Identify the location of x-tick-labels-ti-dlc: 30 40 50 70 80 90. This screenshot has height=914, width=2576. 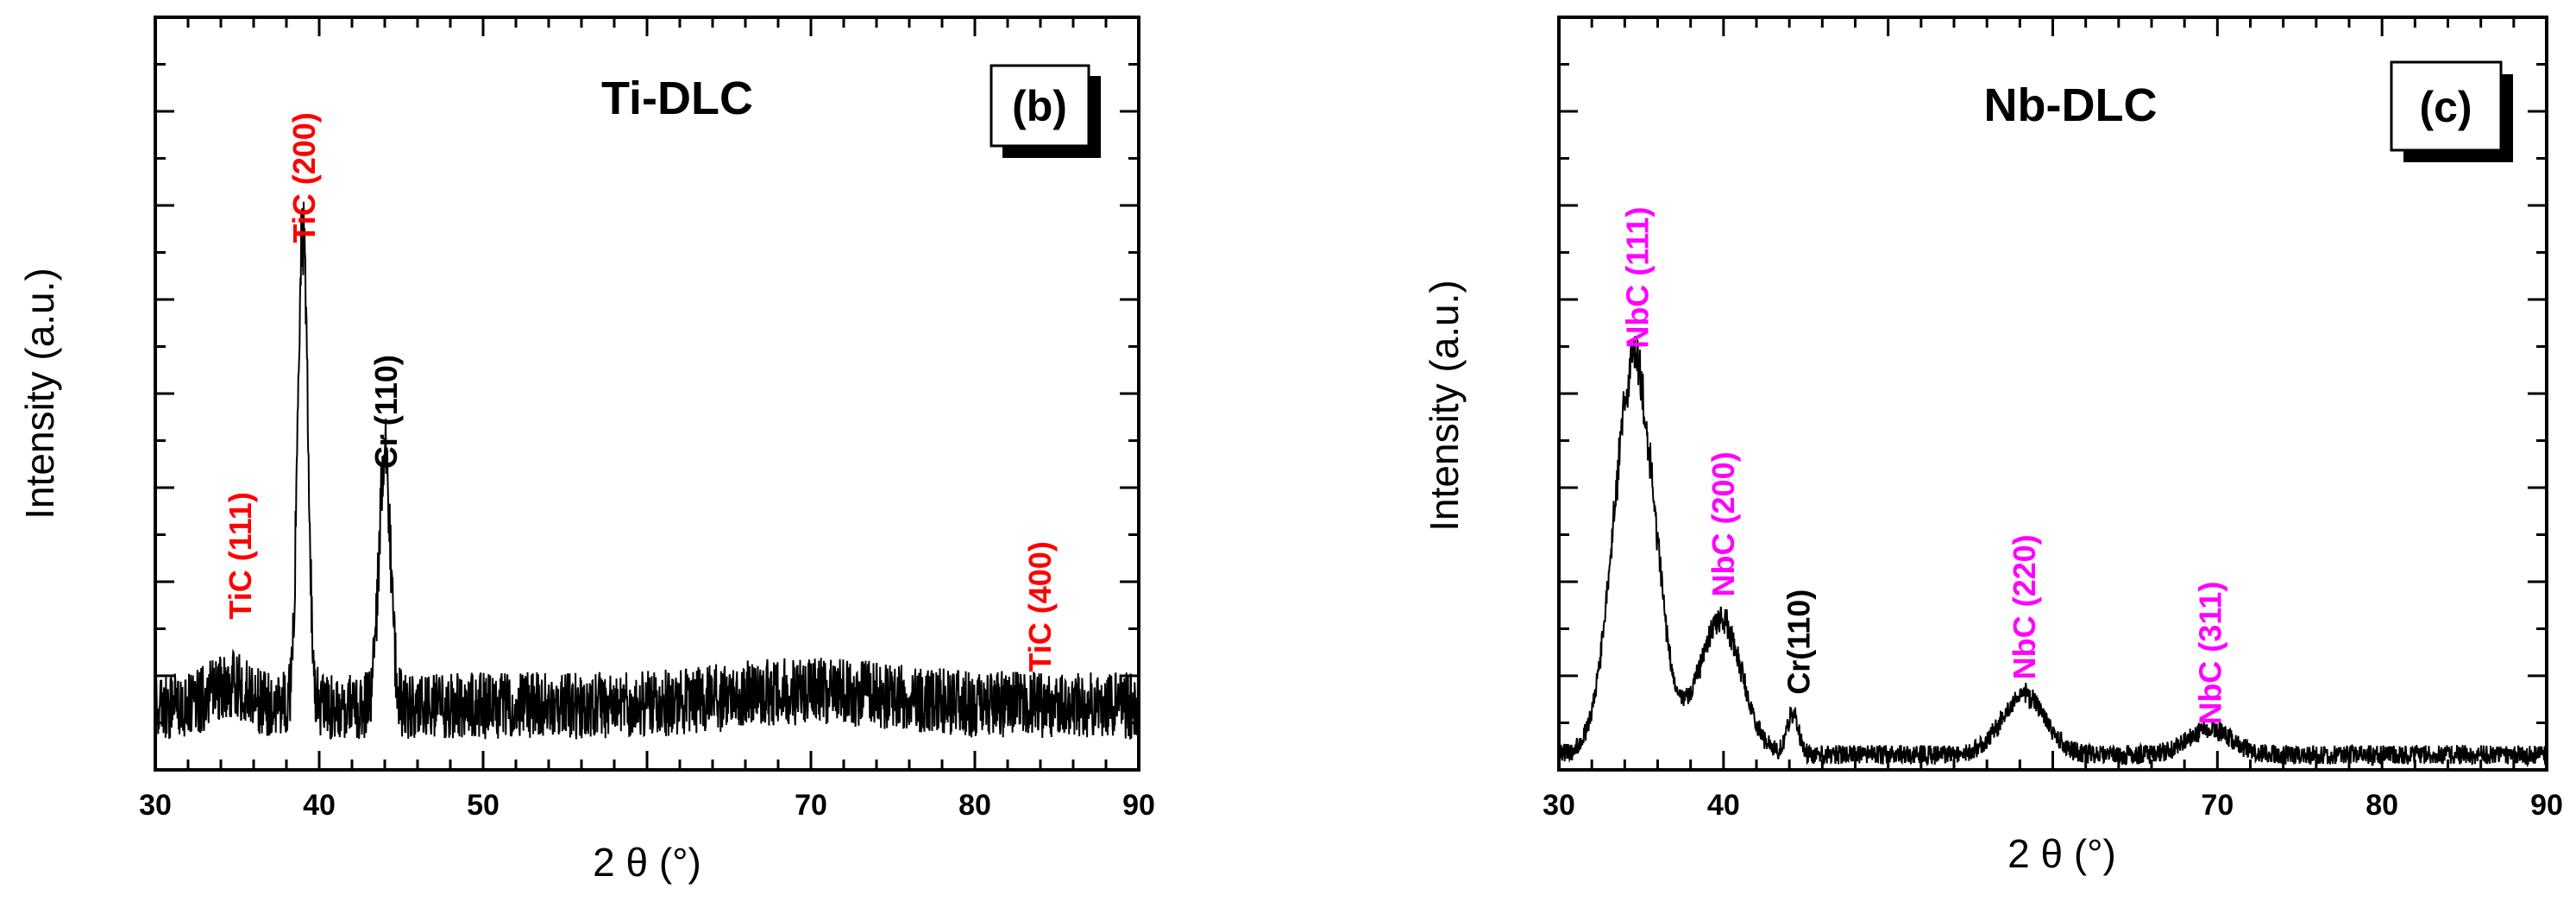
(647, 805).